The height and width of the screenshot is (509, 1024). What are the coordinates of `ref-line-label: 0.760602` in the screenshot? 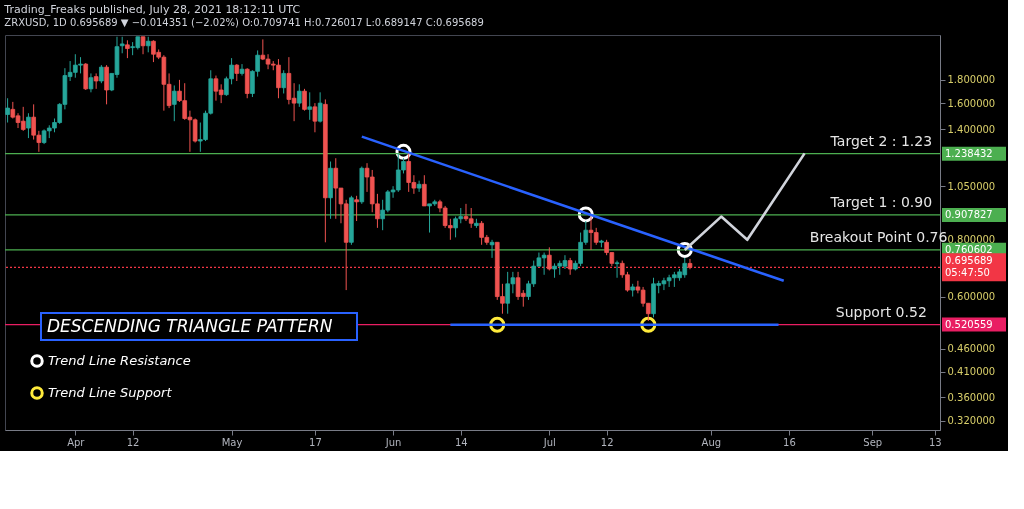 It's located at (969, 249).